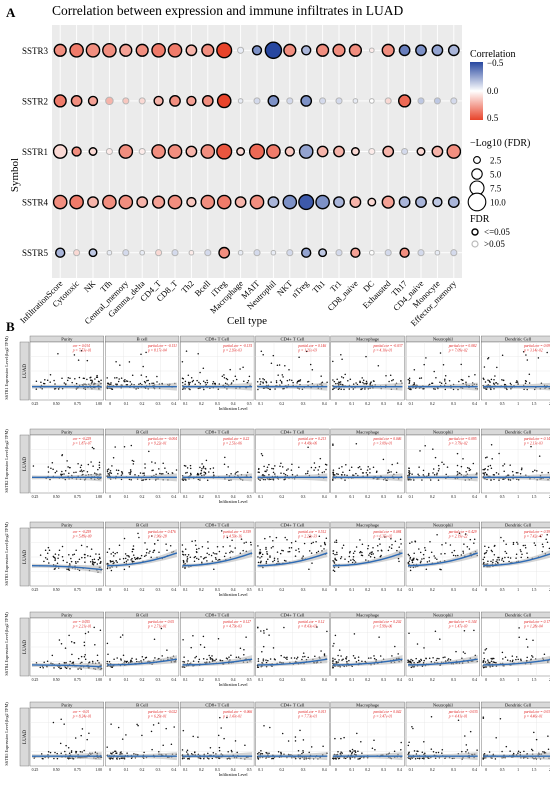 This screenshot has height=788, width=550. I want to click on scatter-stat-p: p = 7.09e-02, so click(458, 351).